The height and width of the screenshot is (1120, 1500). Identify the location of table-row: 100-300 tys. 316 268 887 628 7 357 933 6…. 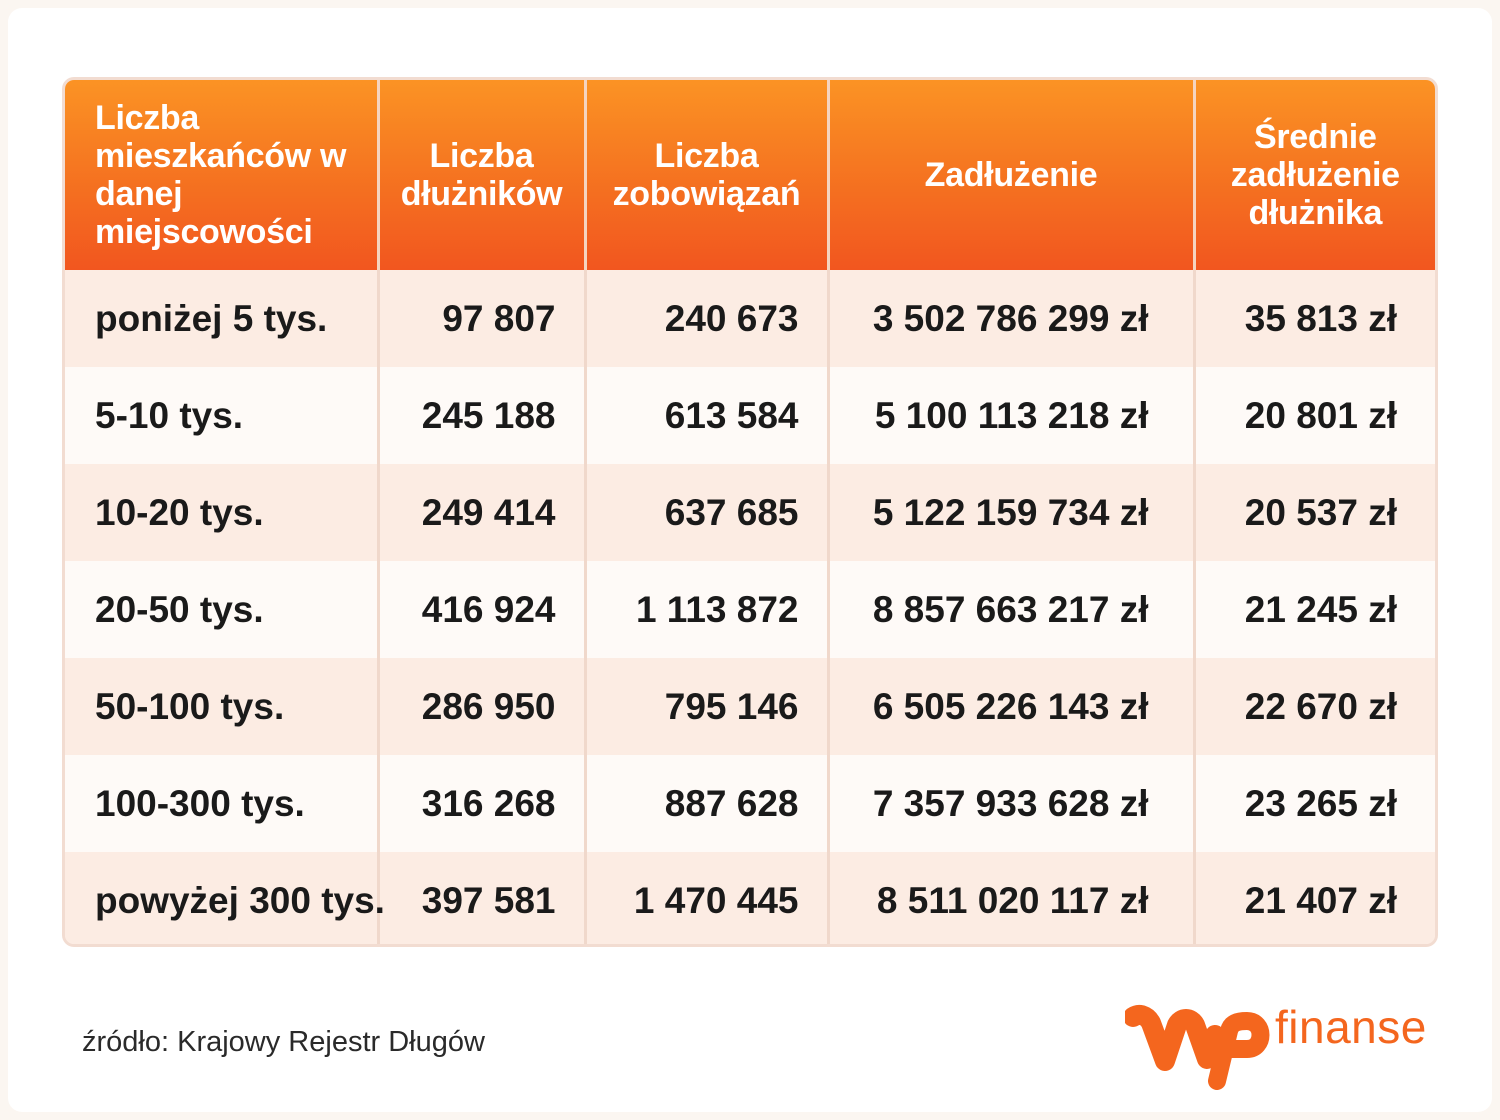
(750, 803).